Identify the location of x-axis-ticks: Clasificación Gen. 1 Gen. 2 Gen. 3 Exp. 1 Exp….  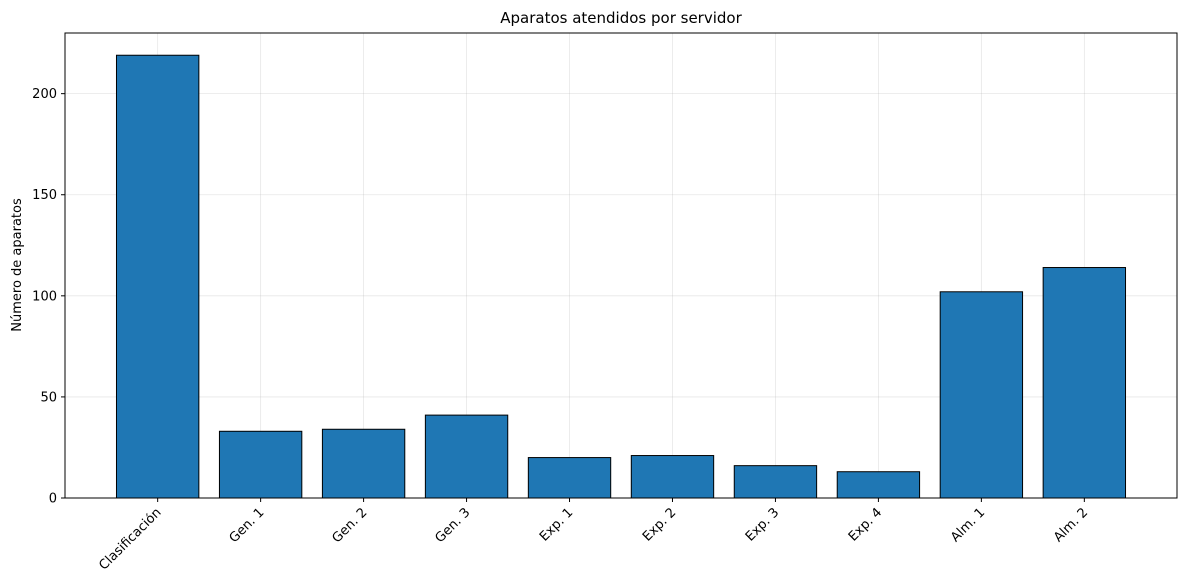
(593, 534).